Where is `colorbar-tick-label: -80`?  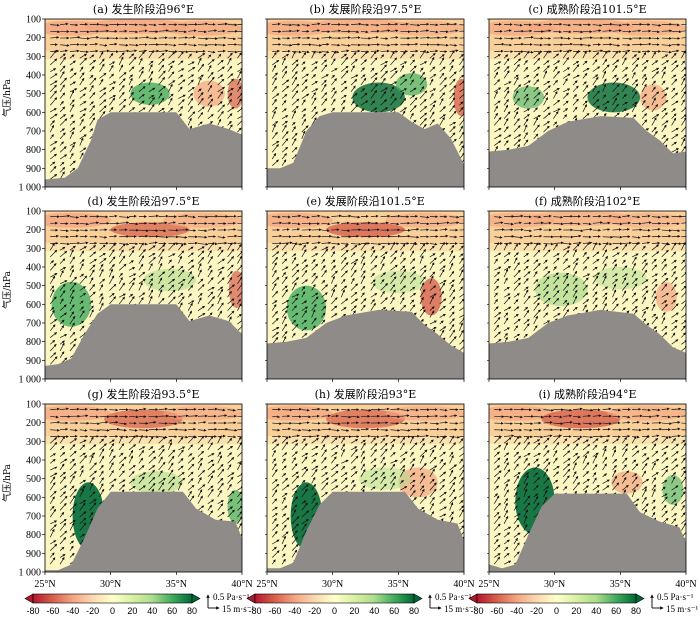 colorbar-tick-label: -80 is located at coordinates (32, 611).